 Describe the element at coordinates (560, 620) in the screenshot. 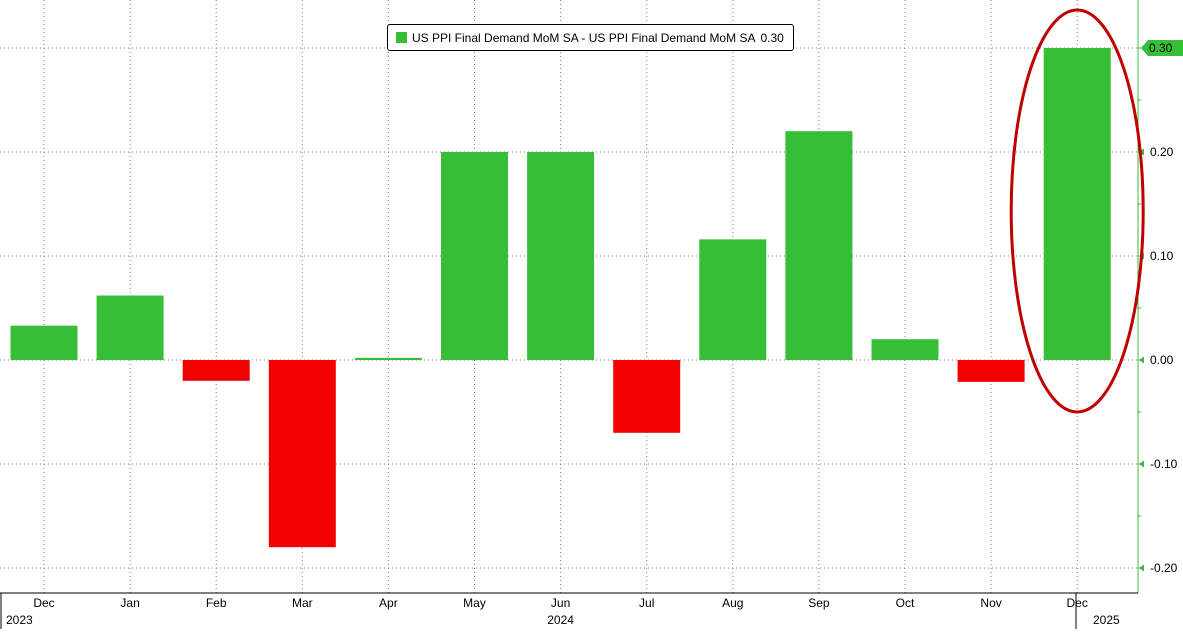

I see `year-label: 2024` at that location.